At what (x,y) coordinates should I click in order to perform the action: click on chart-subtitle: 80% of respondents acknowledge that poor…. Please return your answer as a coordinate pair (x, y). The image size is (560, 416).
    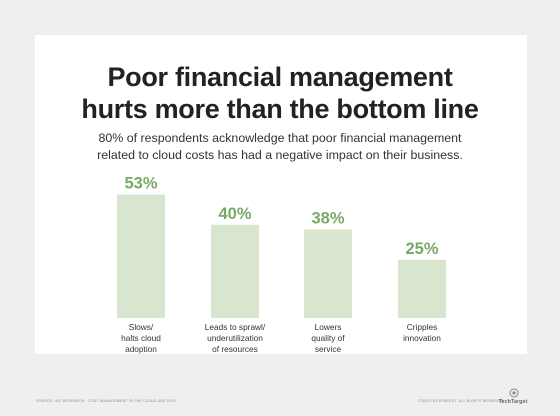
    Looking at the image, I should click on (280, 147).